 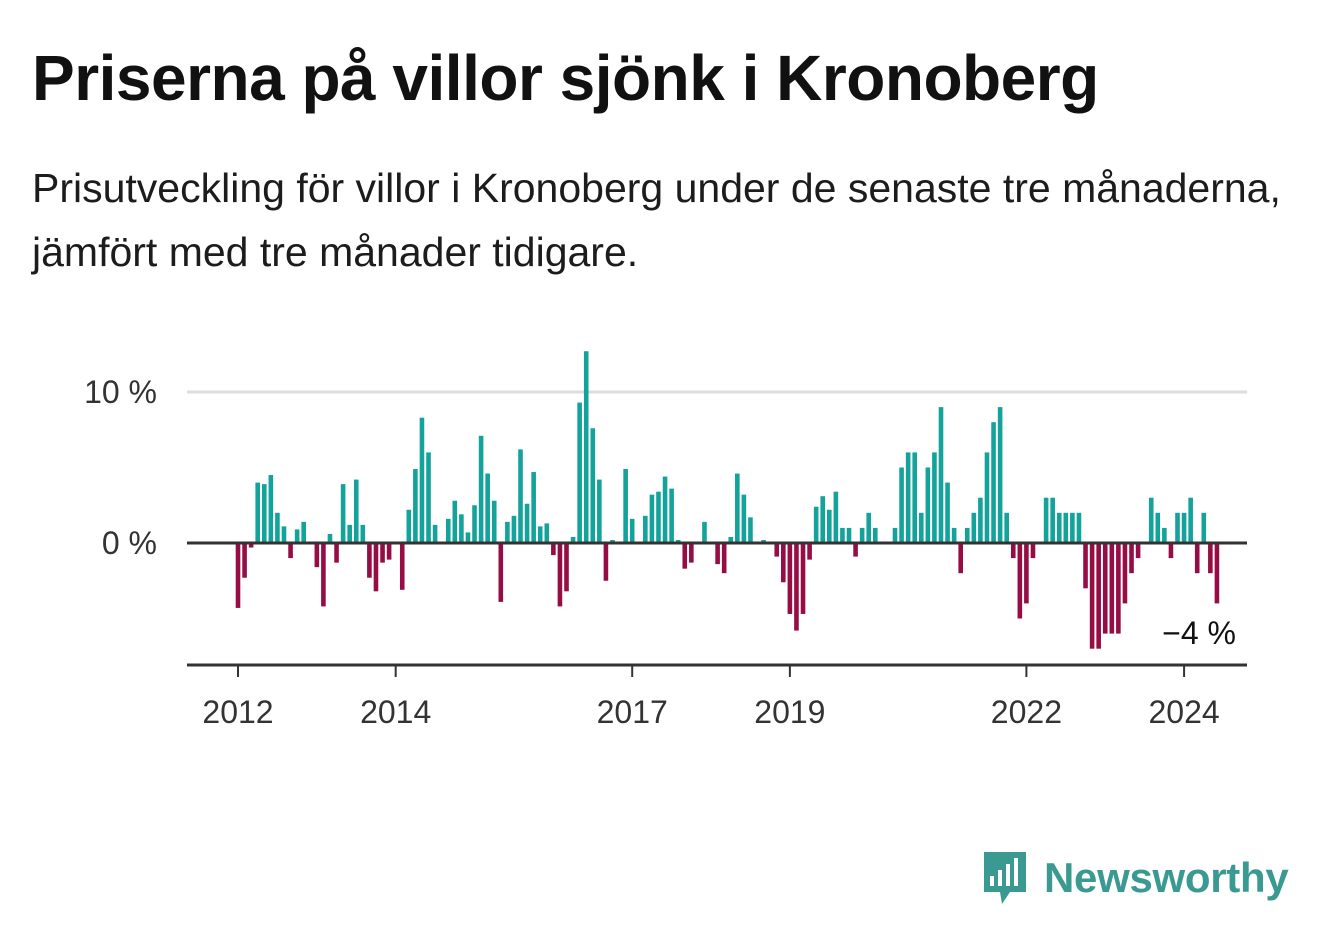 What do you see at coordinates (789, 712) in the screenshot?
I see `x-tick-label: 2019` at bounding box center [789, 712].